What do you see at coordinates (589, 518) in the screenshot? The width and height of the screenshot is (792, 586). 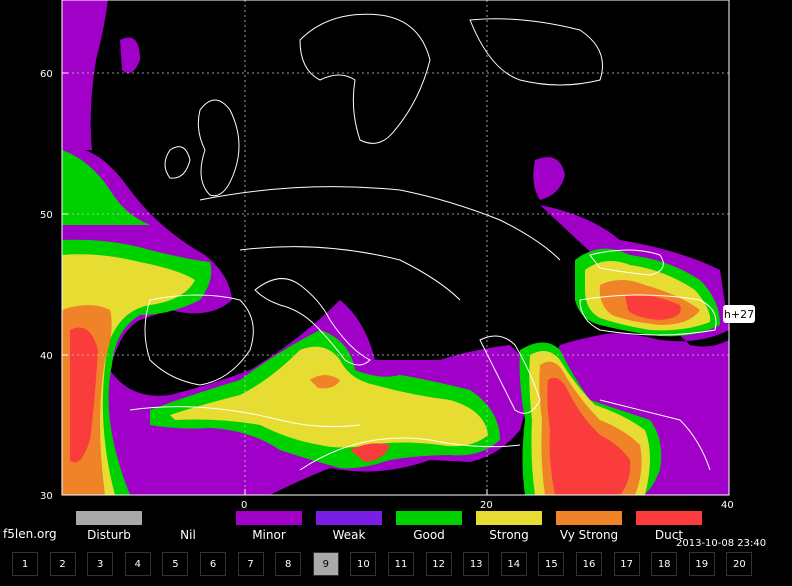 I see `legend-swatch-vy-strong` at bounding box center [589, 518].